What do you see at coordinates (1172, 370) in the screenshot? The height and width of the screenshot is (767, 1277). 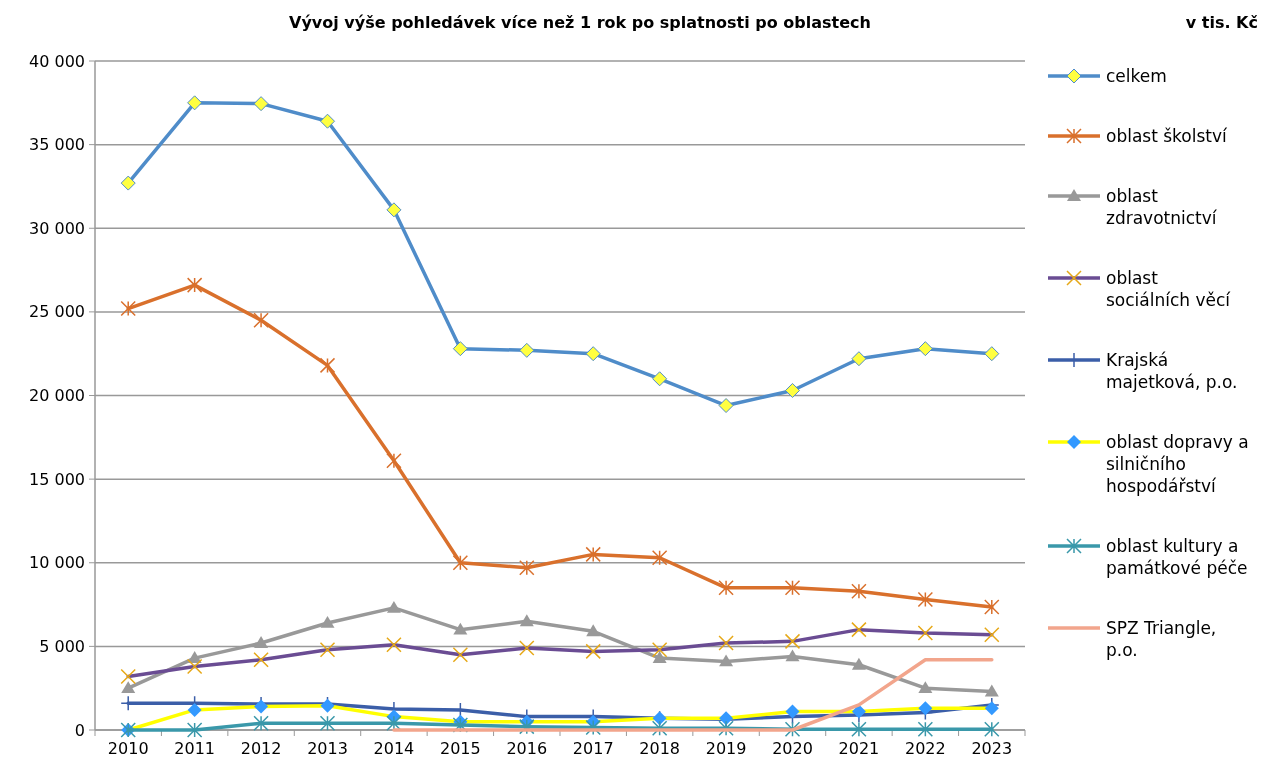 I see `legend-label: Krajská majetková, p.o.` at bounding box center [1172, 370].